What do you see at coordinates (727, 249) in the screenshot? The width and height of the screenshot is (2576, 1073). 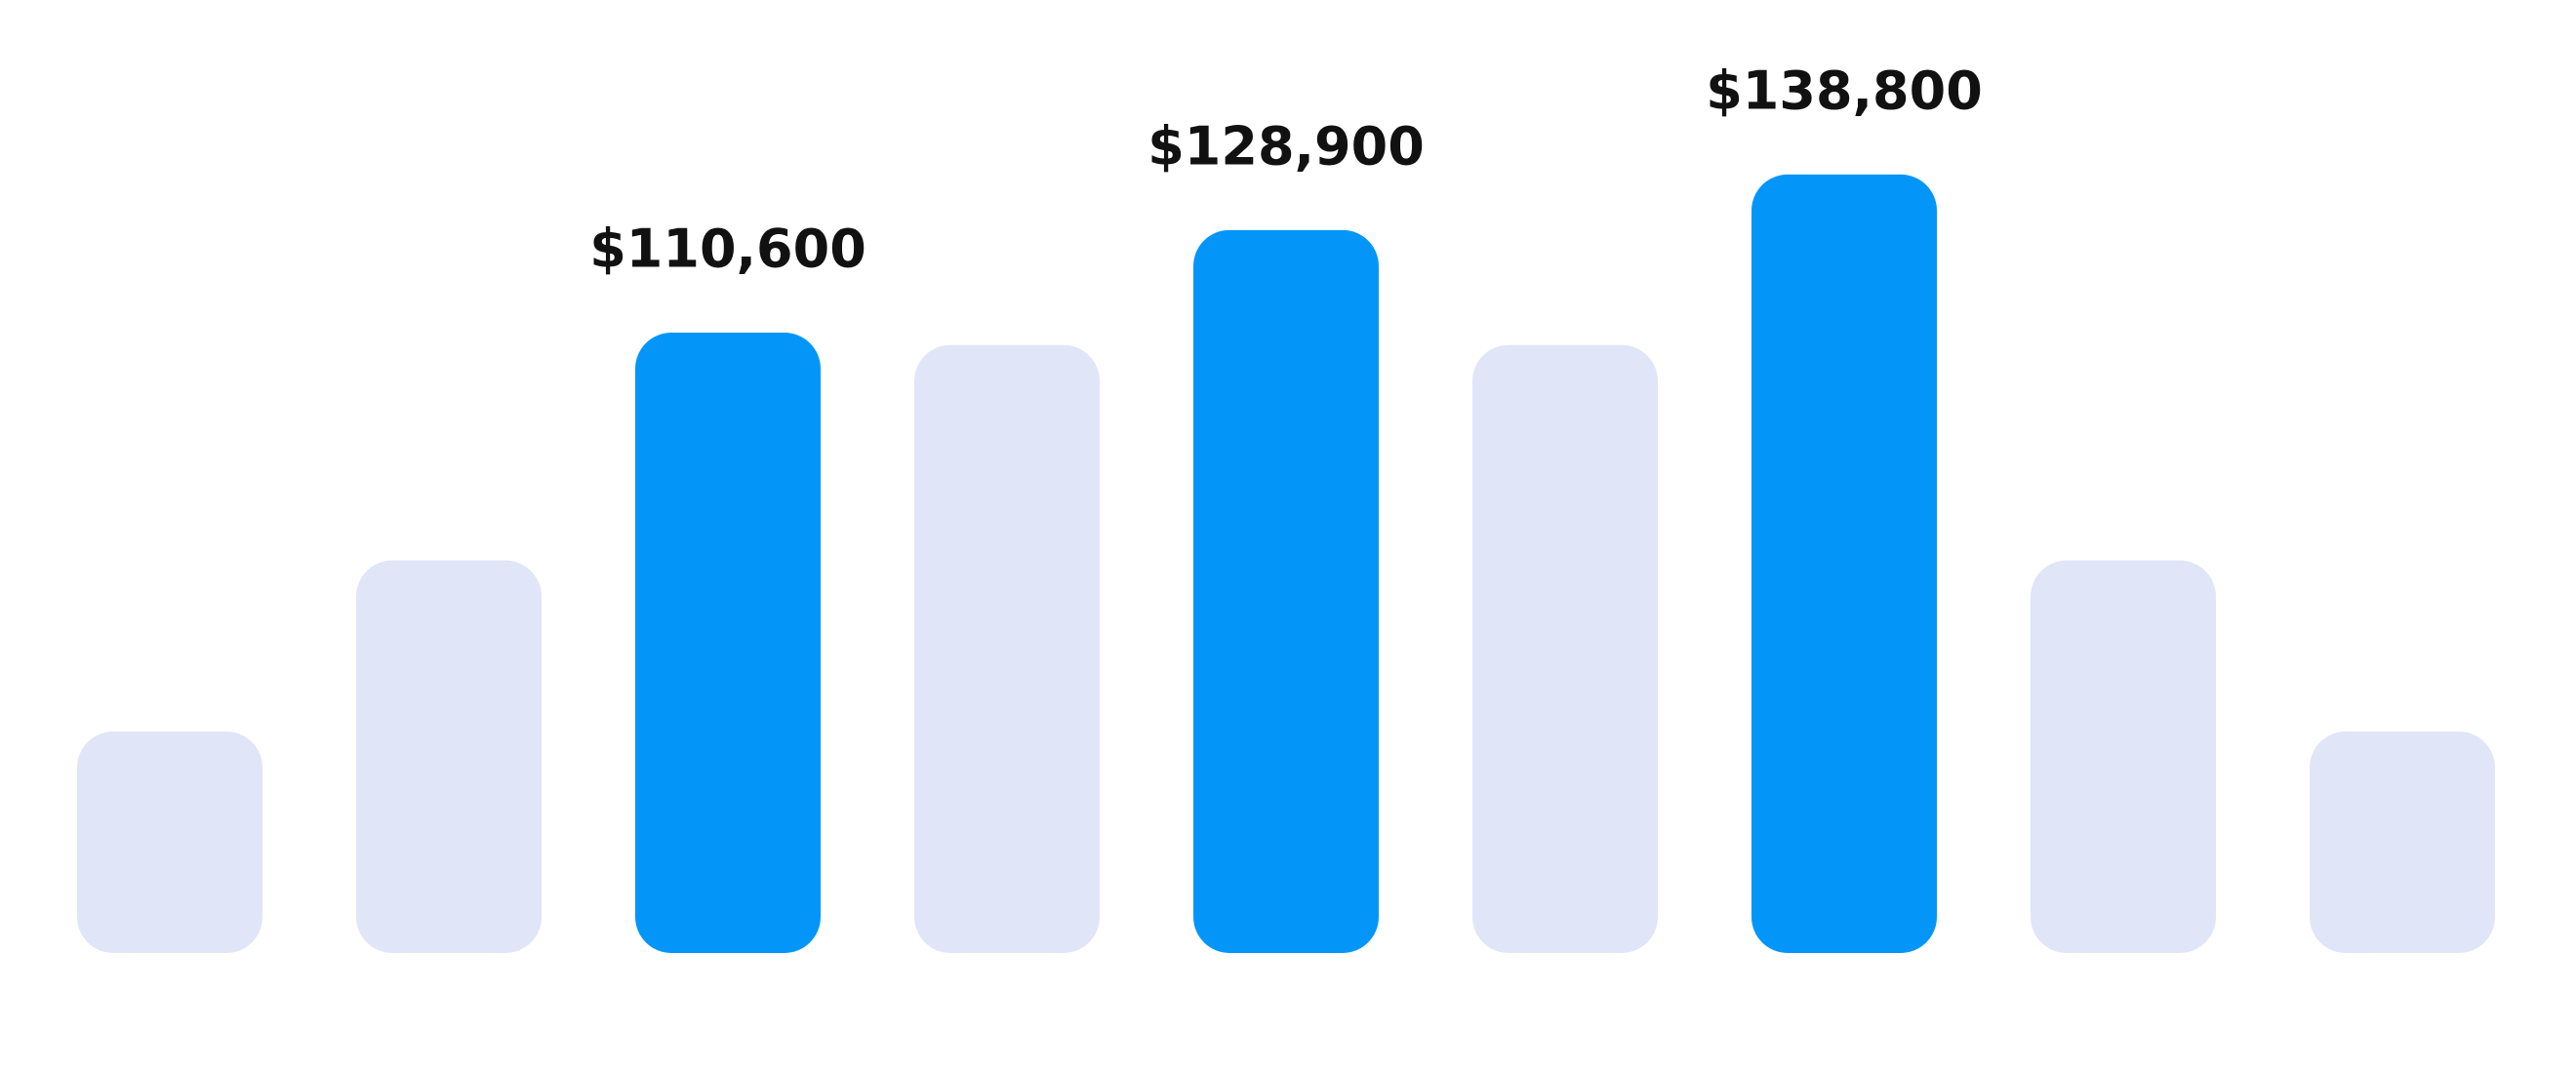 I see `value-label: $110,600` at bounding box center [727, 249].